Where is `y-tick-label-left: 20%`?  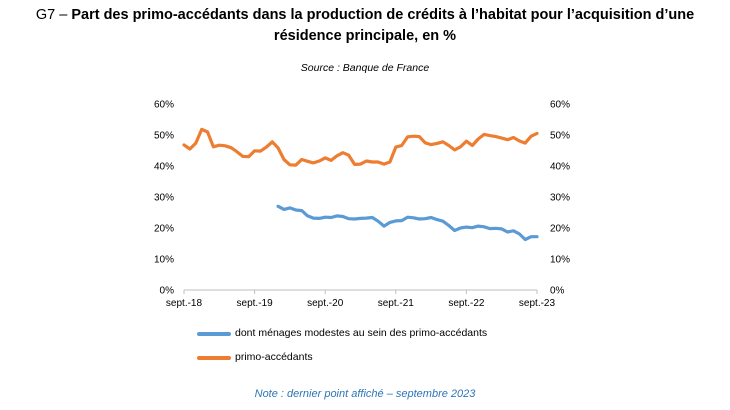 y-tick-label-left: 20% is located at coordinates (164, 229).